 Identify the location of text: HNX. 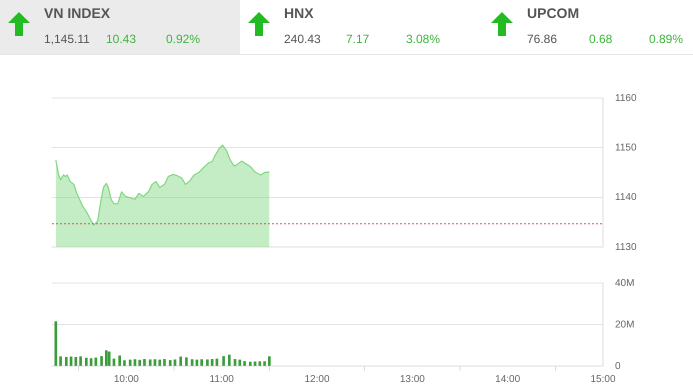
(299, 13).